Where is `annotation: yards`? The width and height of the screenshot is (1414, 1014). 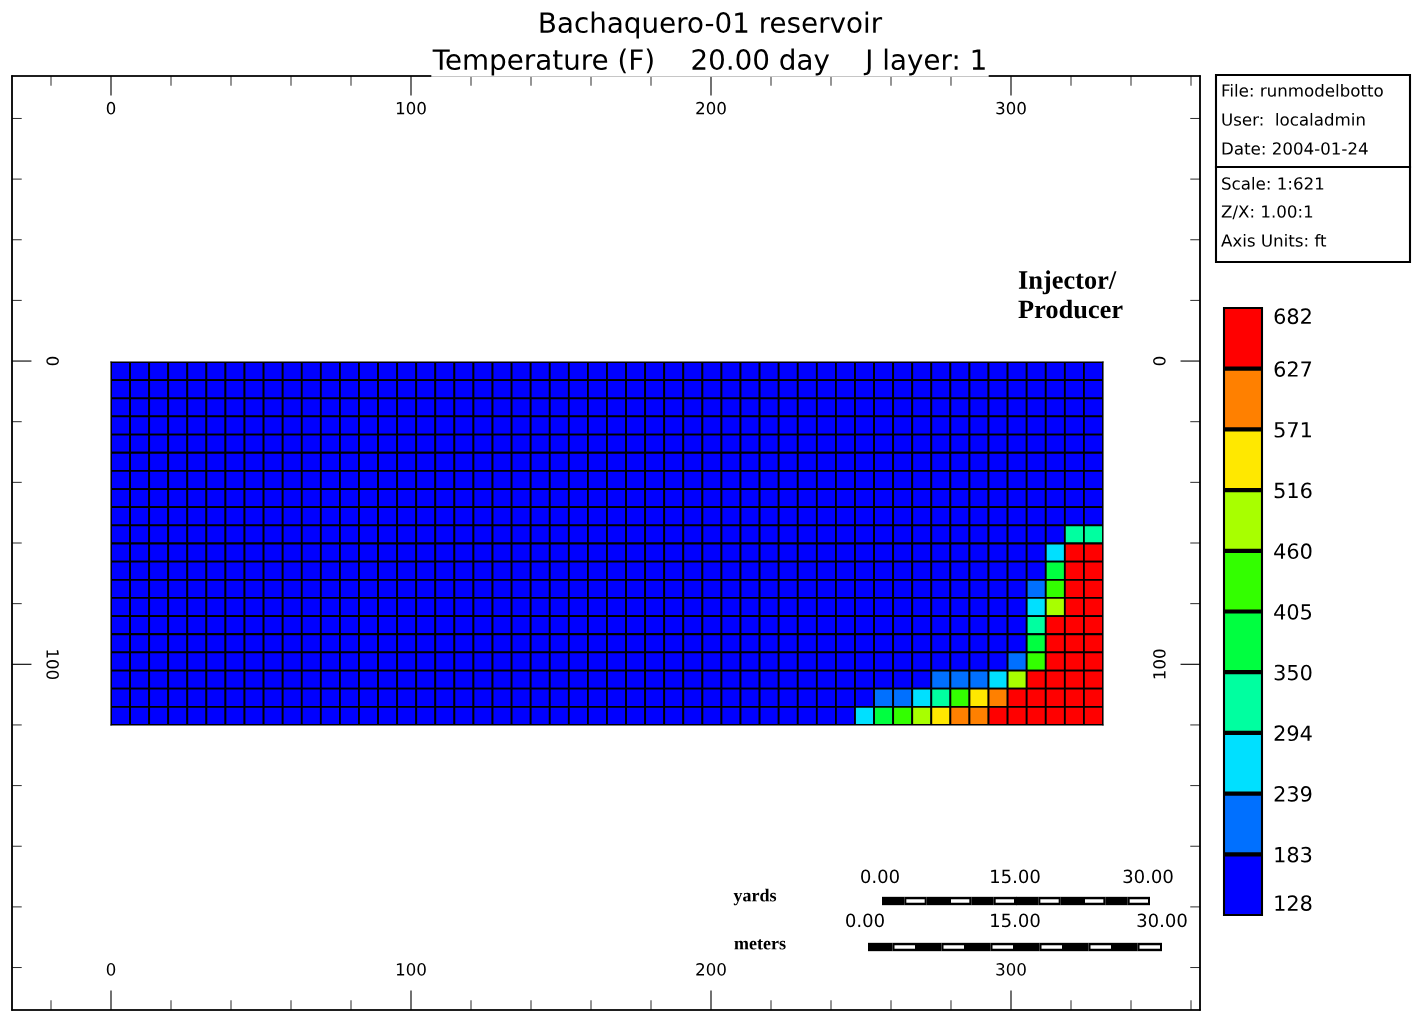 annotation: yards is located at coordinates (755, 897).